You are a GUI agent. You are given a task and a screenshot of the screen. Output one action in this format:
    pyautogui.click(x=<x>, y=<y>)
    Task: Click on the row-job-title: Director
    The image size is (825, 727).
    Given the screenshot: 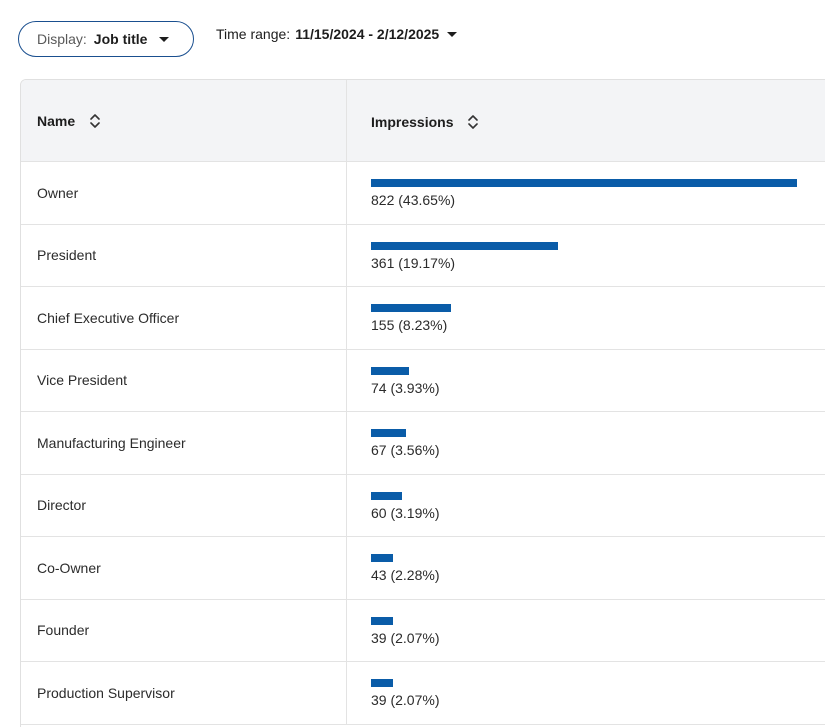 What is the action you would take?
    pyautogui.click(x=184, y=505)
    